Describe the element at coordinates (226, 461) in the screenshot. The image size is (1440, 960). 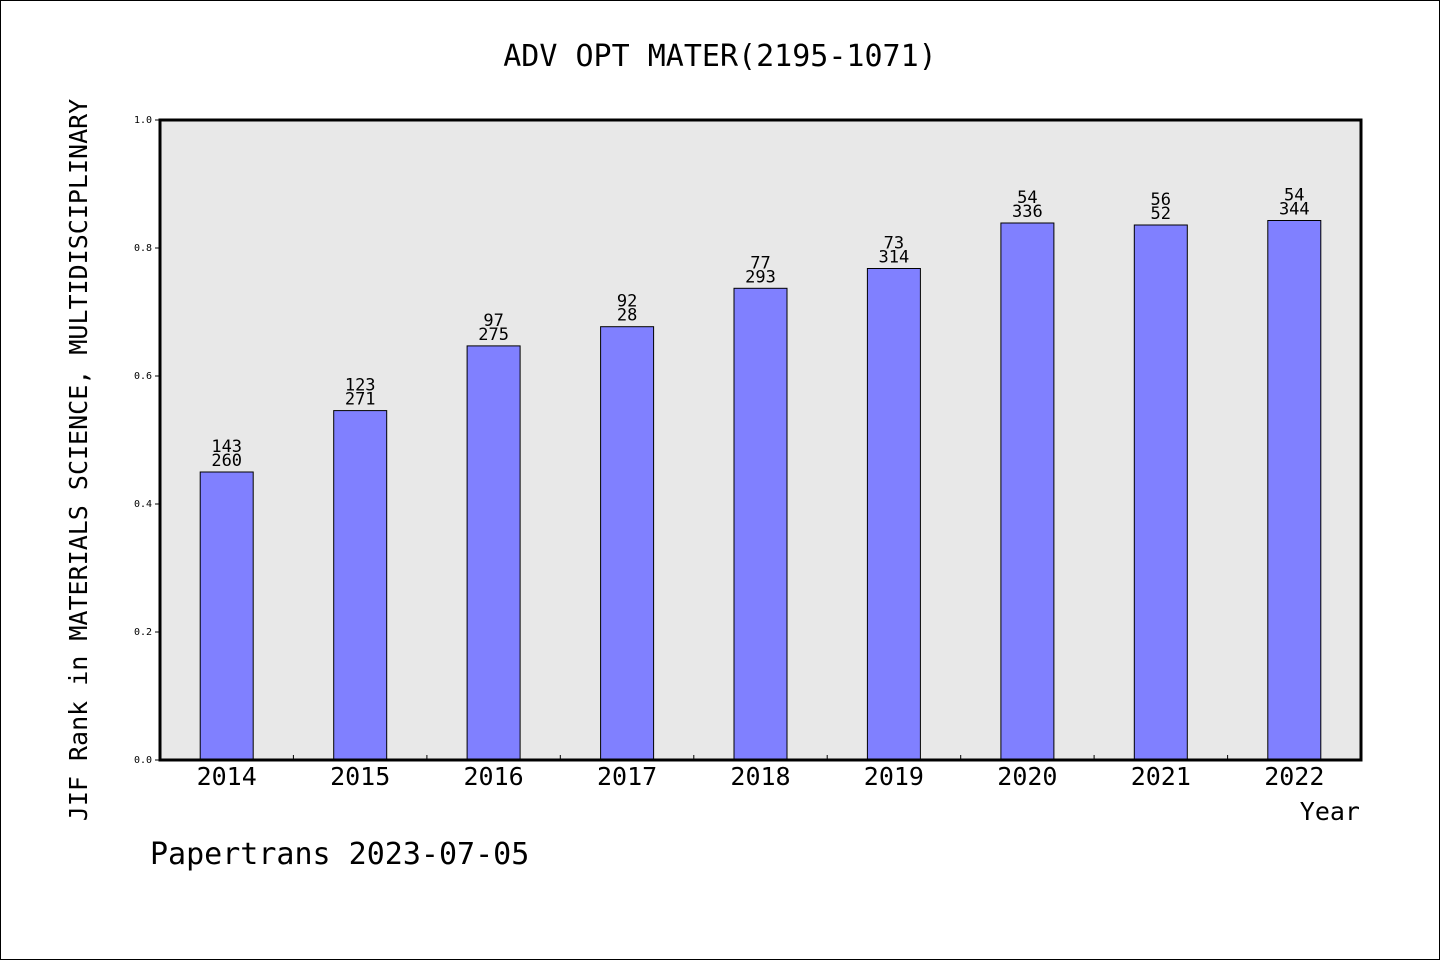
I see `bar-label-bottom-2014: 260` at that location.